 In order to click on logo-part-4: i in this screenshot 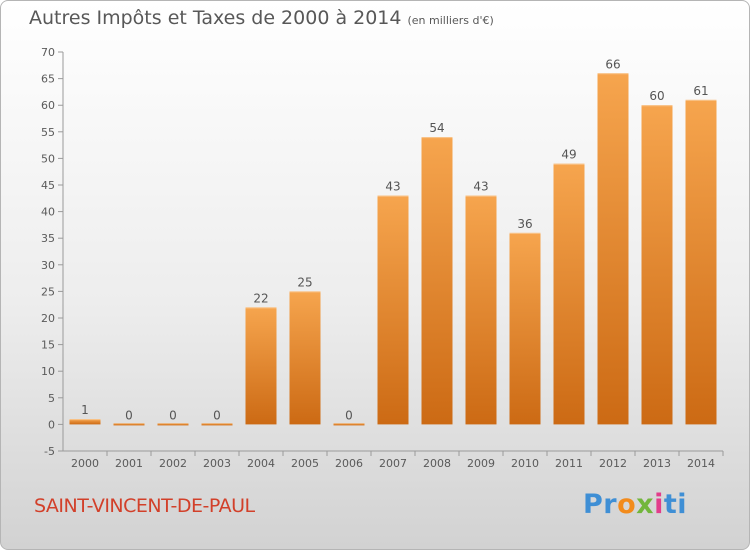, I will do `click(659, 504)`.